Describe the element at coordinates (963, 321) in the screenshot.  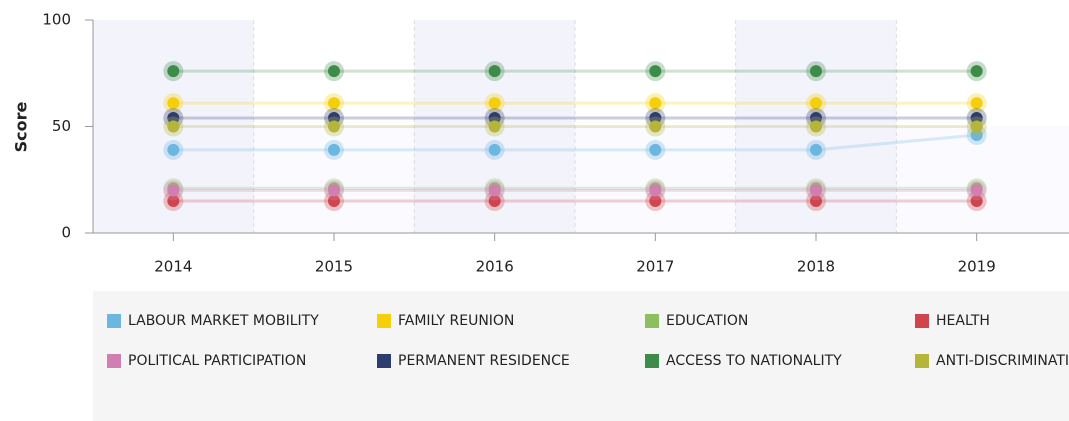
I see `legend-label: HEALTH` at that location.